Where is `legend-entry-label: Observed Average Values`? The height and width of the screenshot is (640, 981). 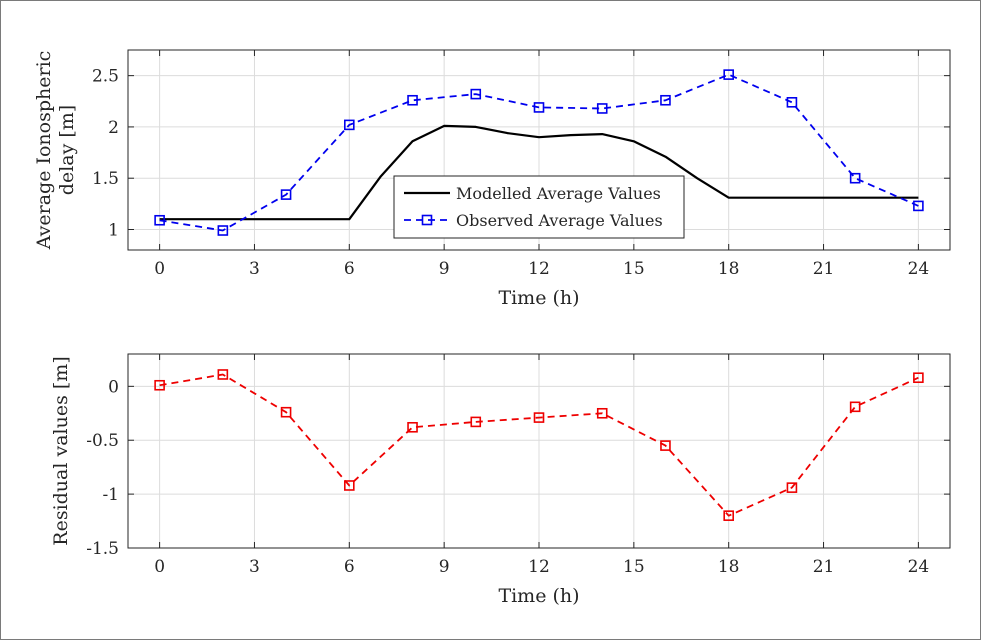
legend-entry-label: Observed Average Values is located at coordinates (559, 220).